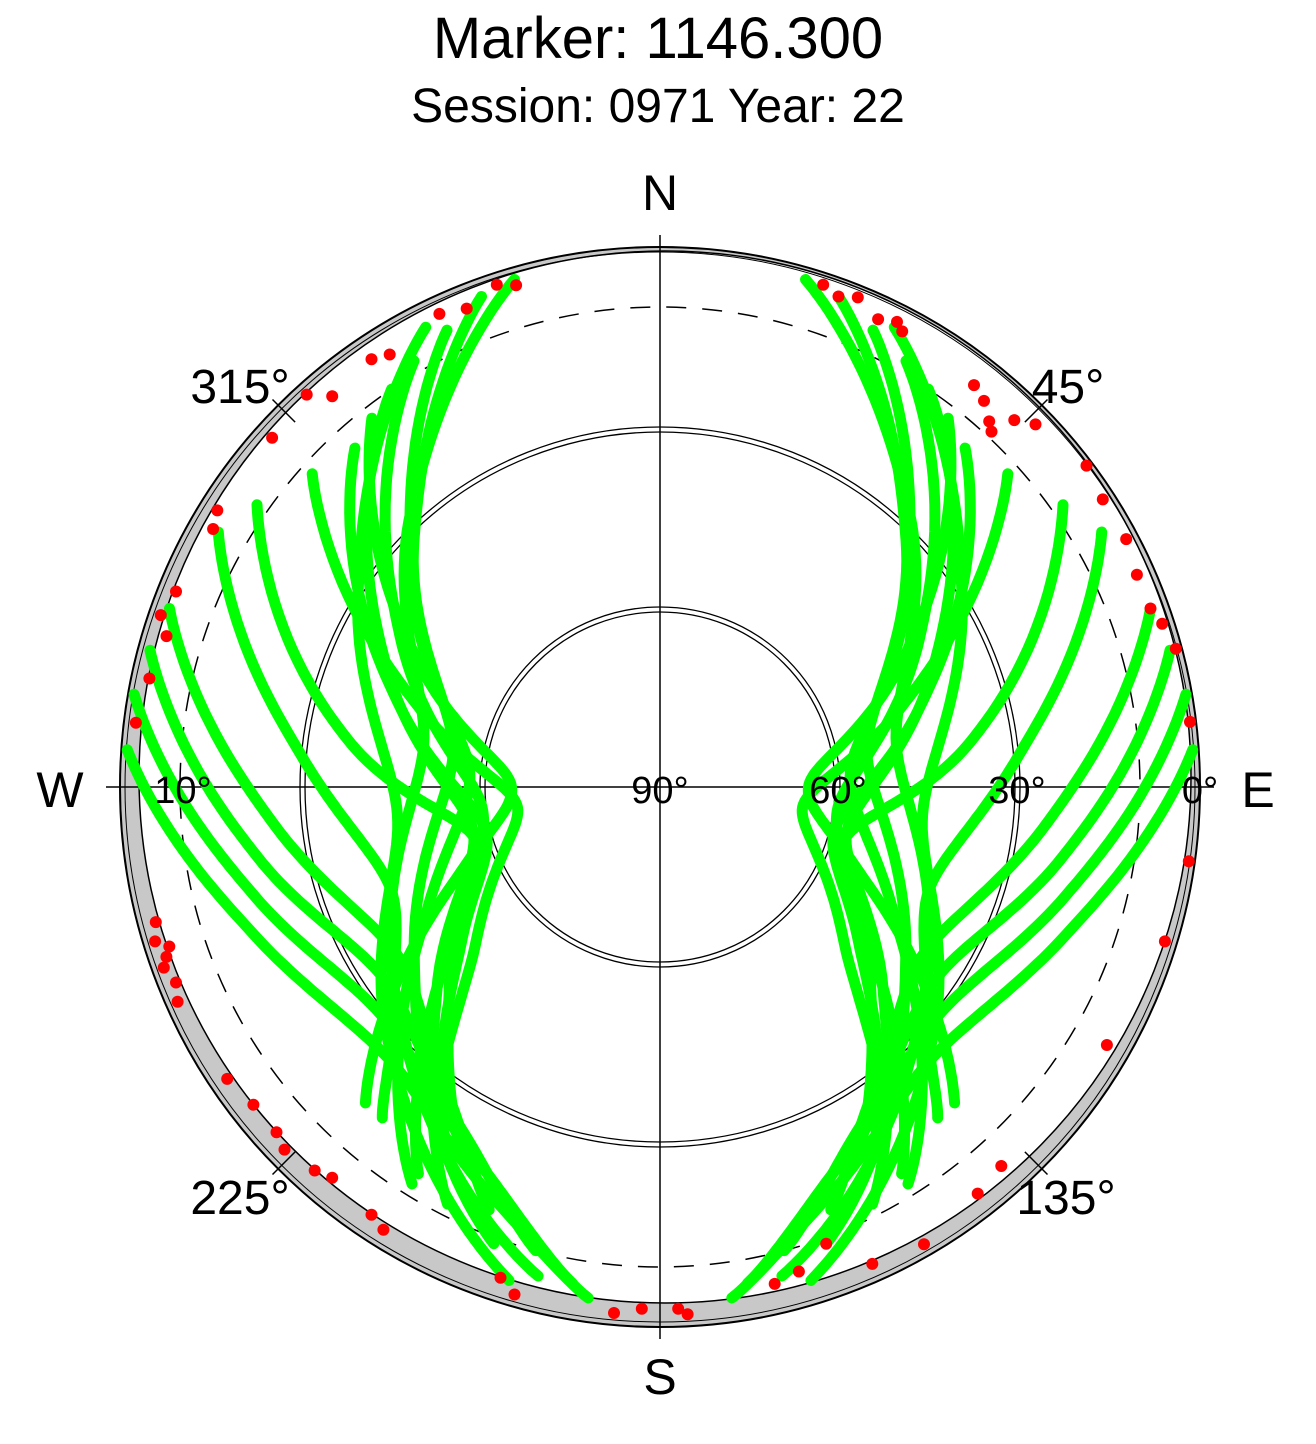 This screenshot has height=1444, width=1316. I want to click on west-label: W, so click(60, 790).